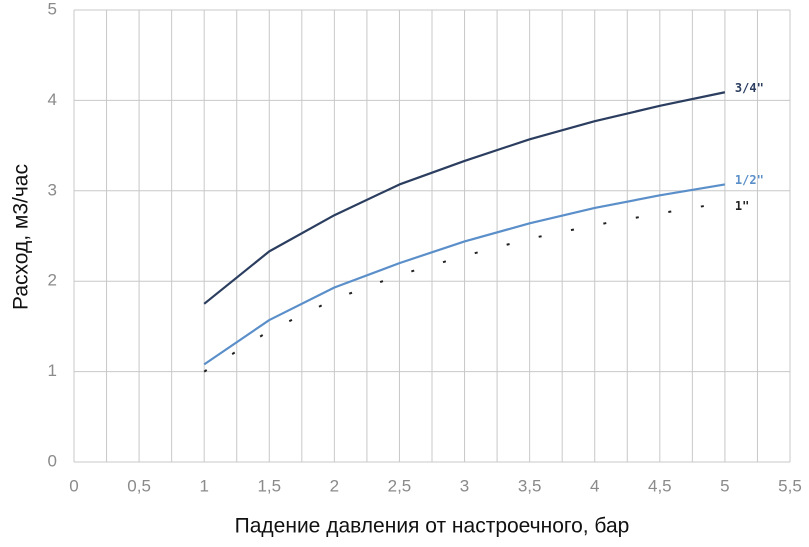 This screenshot has width=809, height=547. What do you see at coordinates (52, 460) in the screenshot?
I see `y-tick-label: 0` at bounding box center [52, 460].